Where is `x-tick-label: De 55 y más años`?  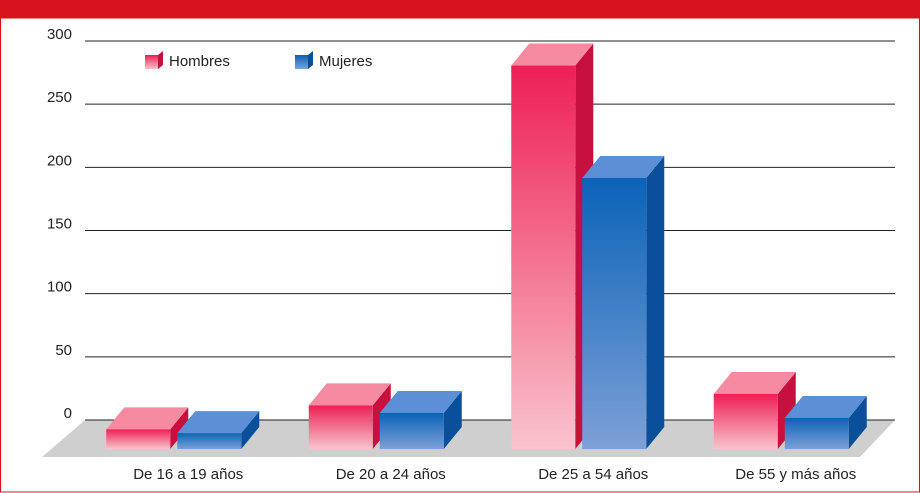
x-tick-label: De 55 y más años is located at coordinates (795, 474).